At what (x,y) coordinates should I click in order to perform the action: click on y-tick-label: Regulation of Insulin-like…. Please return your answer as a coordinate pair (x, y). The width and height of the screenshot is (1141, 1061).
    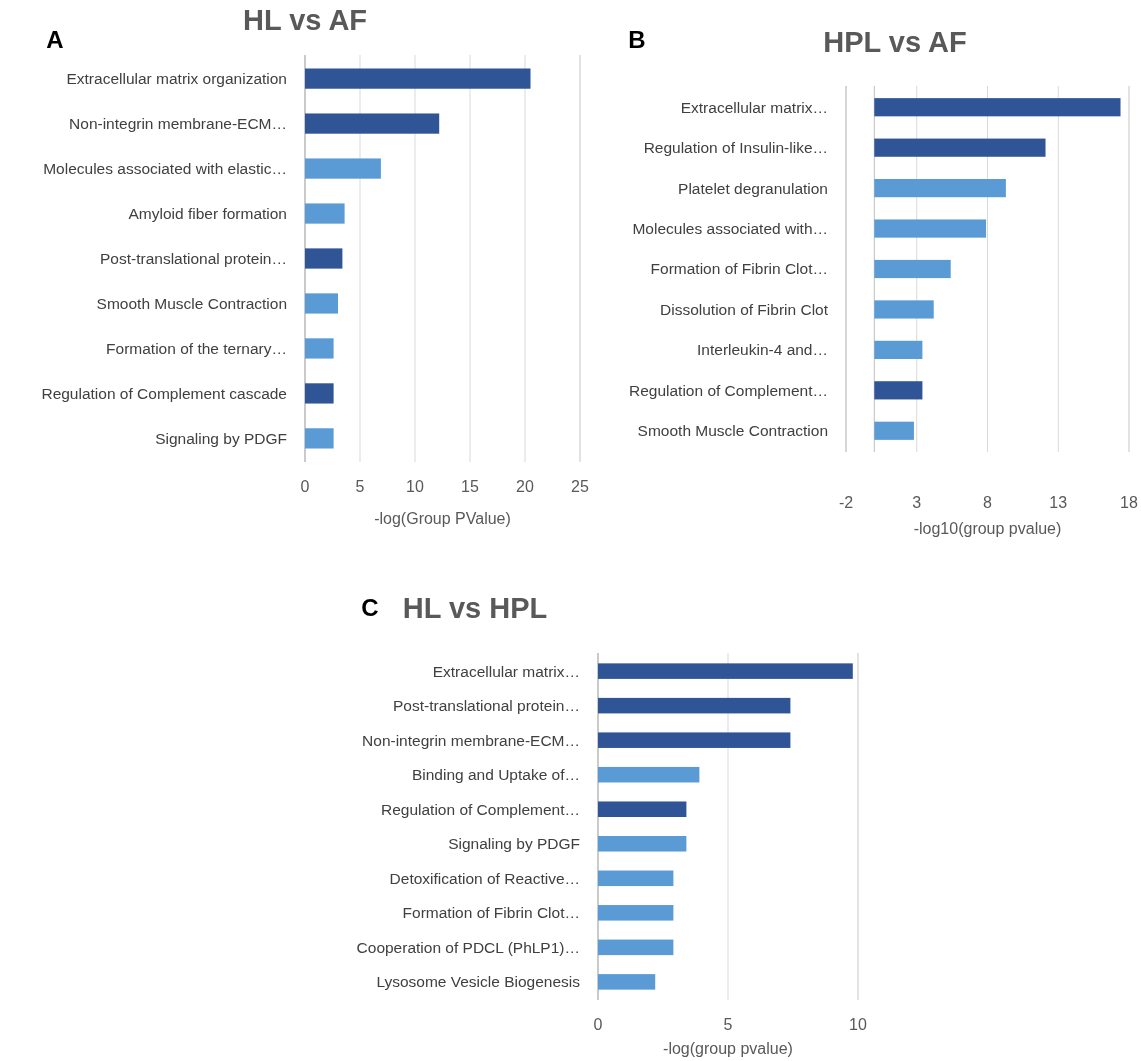
    Looking at the image, I should click on (735, 148).